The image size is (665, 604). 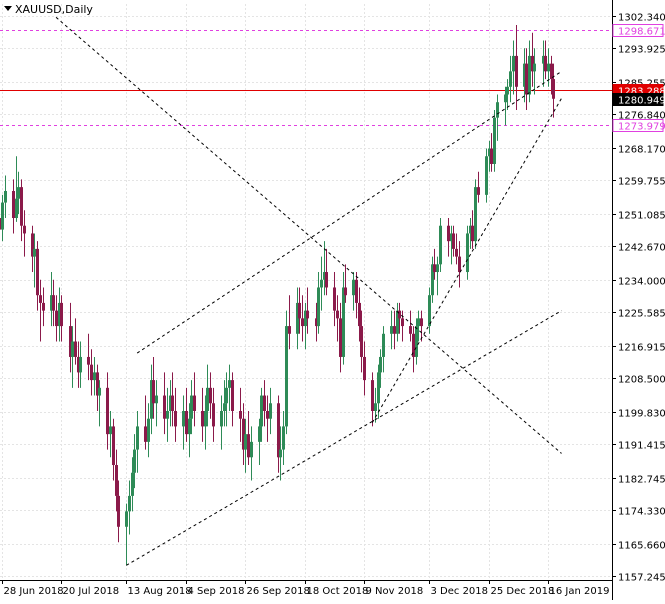 I want to click on symbol-title: XAUUSD,Daily, so click(x=48, y=9).